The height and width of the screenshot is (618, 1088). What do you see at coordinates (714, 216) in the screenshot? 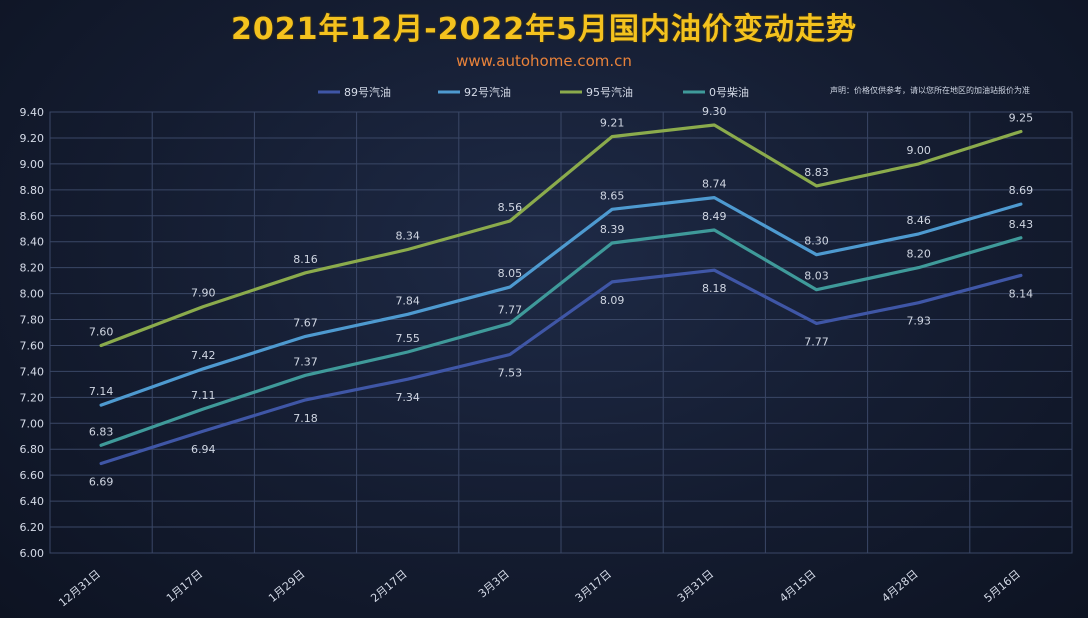
I see `data-label: 8.49` at bounding box center [714, 216].